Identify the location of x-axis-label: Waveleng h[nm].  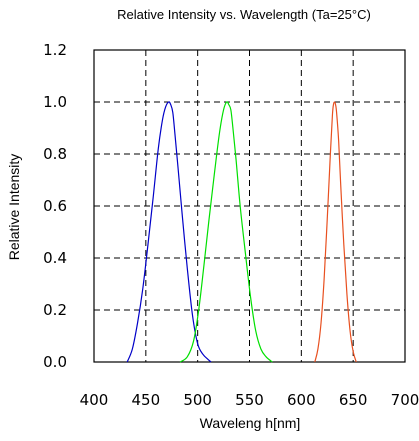
(250, 423).